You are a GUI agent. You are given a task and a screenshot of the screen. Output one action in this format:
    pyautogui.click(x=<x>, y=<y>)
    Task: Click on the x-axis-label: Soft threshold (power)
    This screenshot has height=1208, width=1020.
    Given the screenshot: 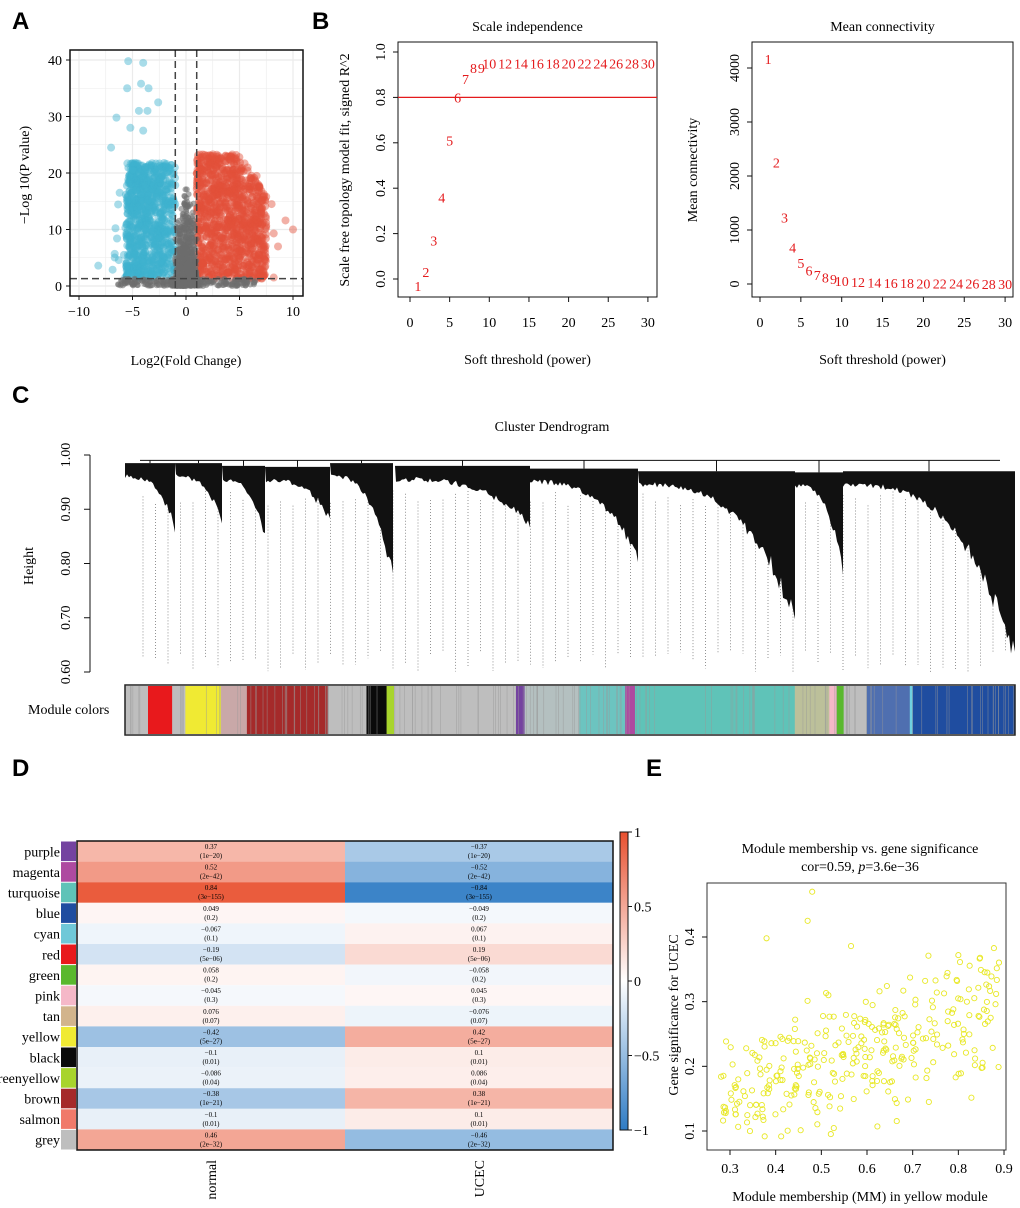 What is the action you would take?
    pyautogui.click(x=882, y=360)
    